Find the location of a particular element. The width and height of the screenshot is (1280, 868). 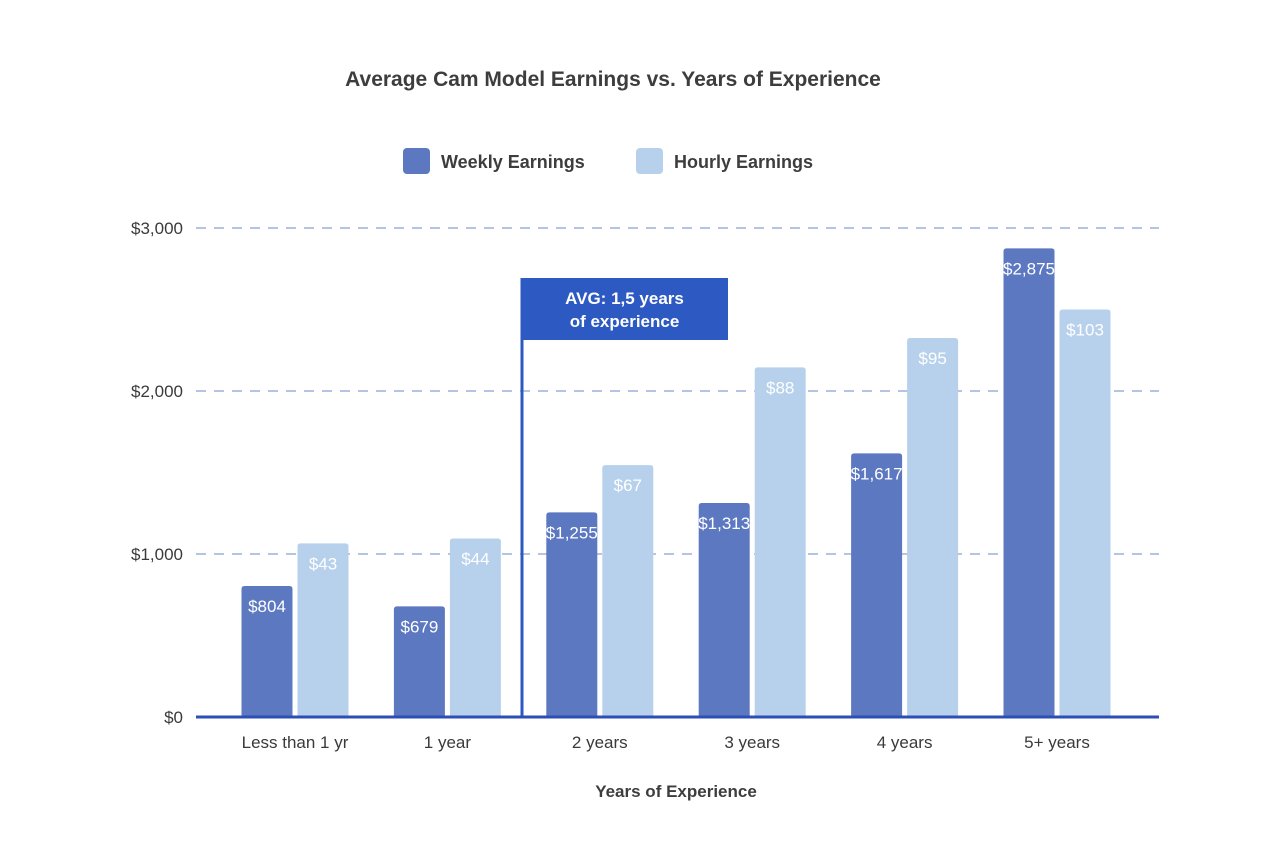

data-label-weekly: $1,617 is located at coordinates (877, 473).